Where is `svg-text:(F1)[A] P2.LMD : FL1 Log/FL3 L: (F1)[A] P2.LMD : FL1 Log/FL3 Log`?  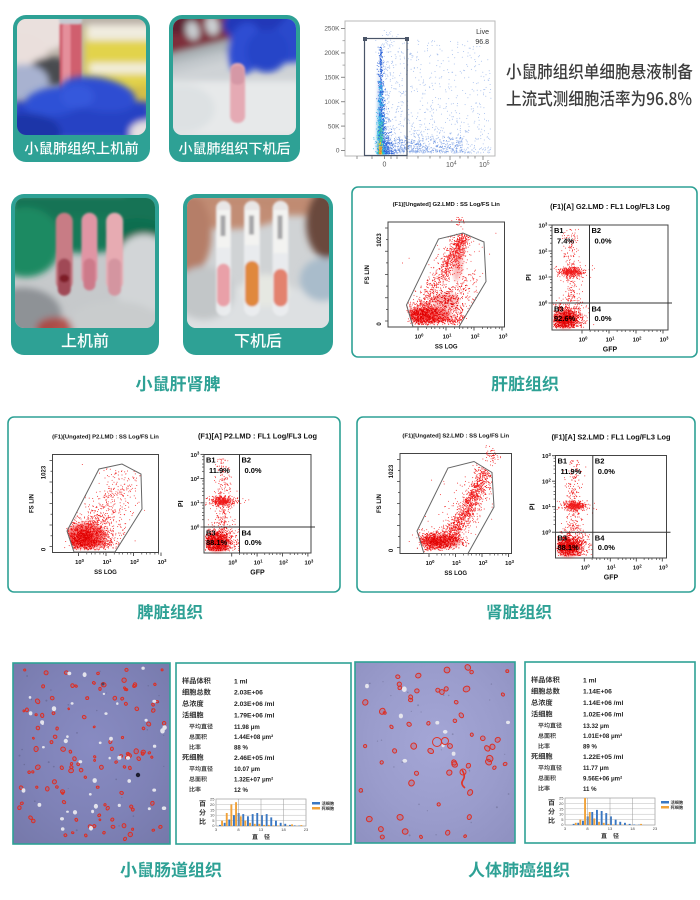
svg-text:(F1)[A] P2.LMD : FL1 Log/FL3 L: (F1)[A] P2.LMD : FL1 Log/FL3 Log is located at coordinates (258, 436).